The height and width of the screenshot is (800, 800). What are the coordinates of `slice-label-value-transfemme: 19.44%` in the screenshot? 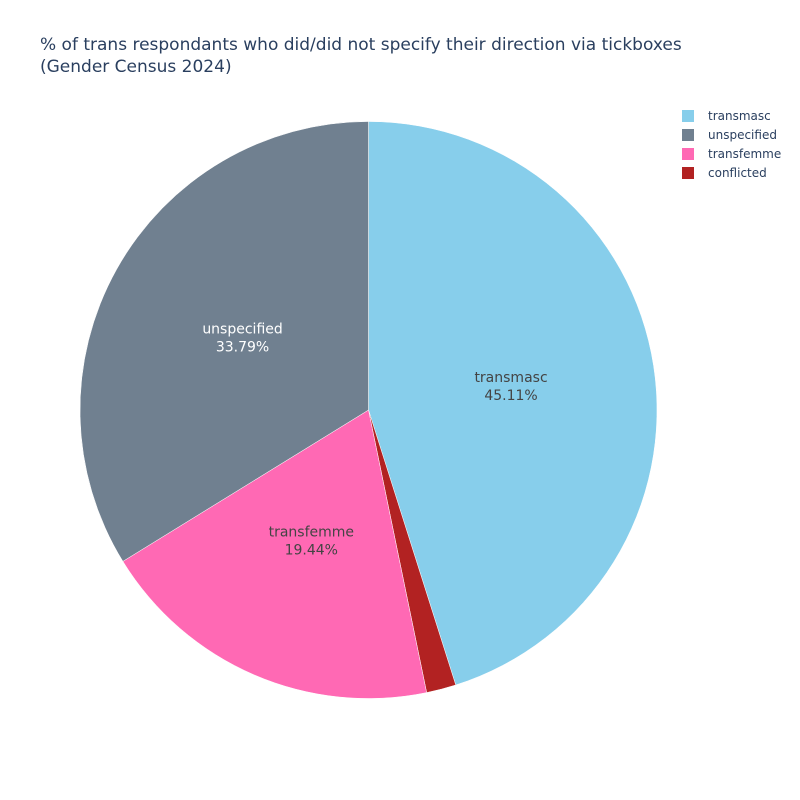 It's located at (311, 550).